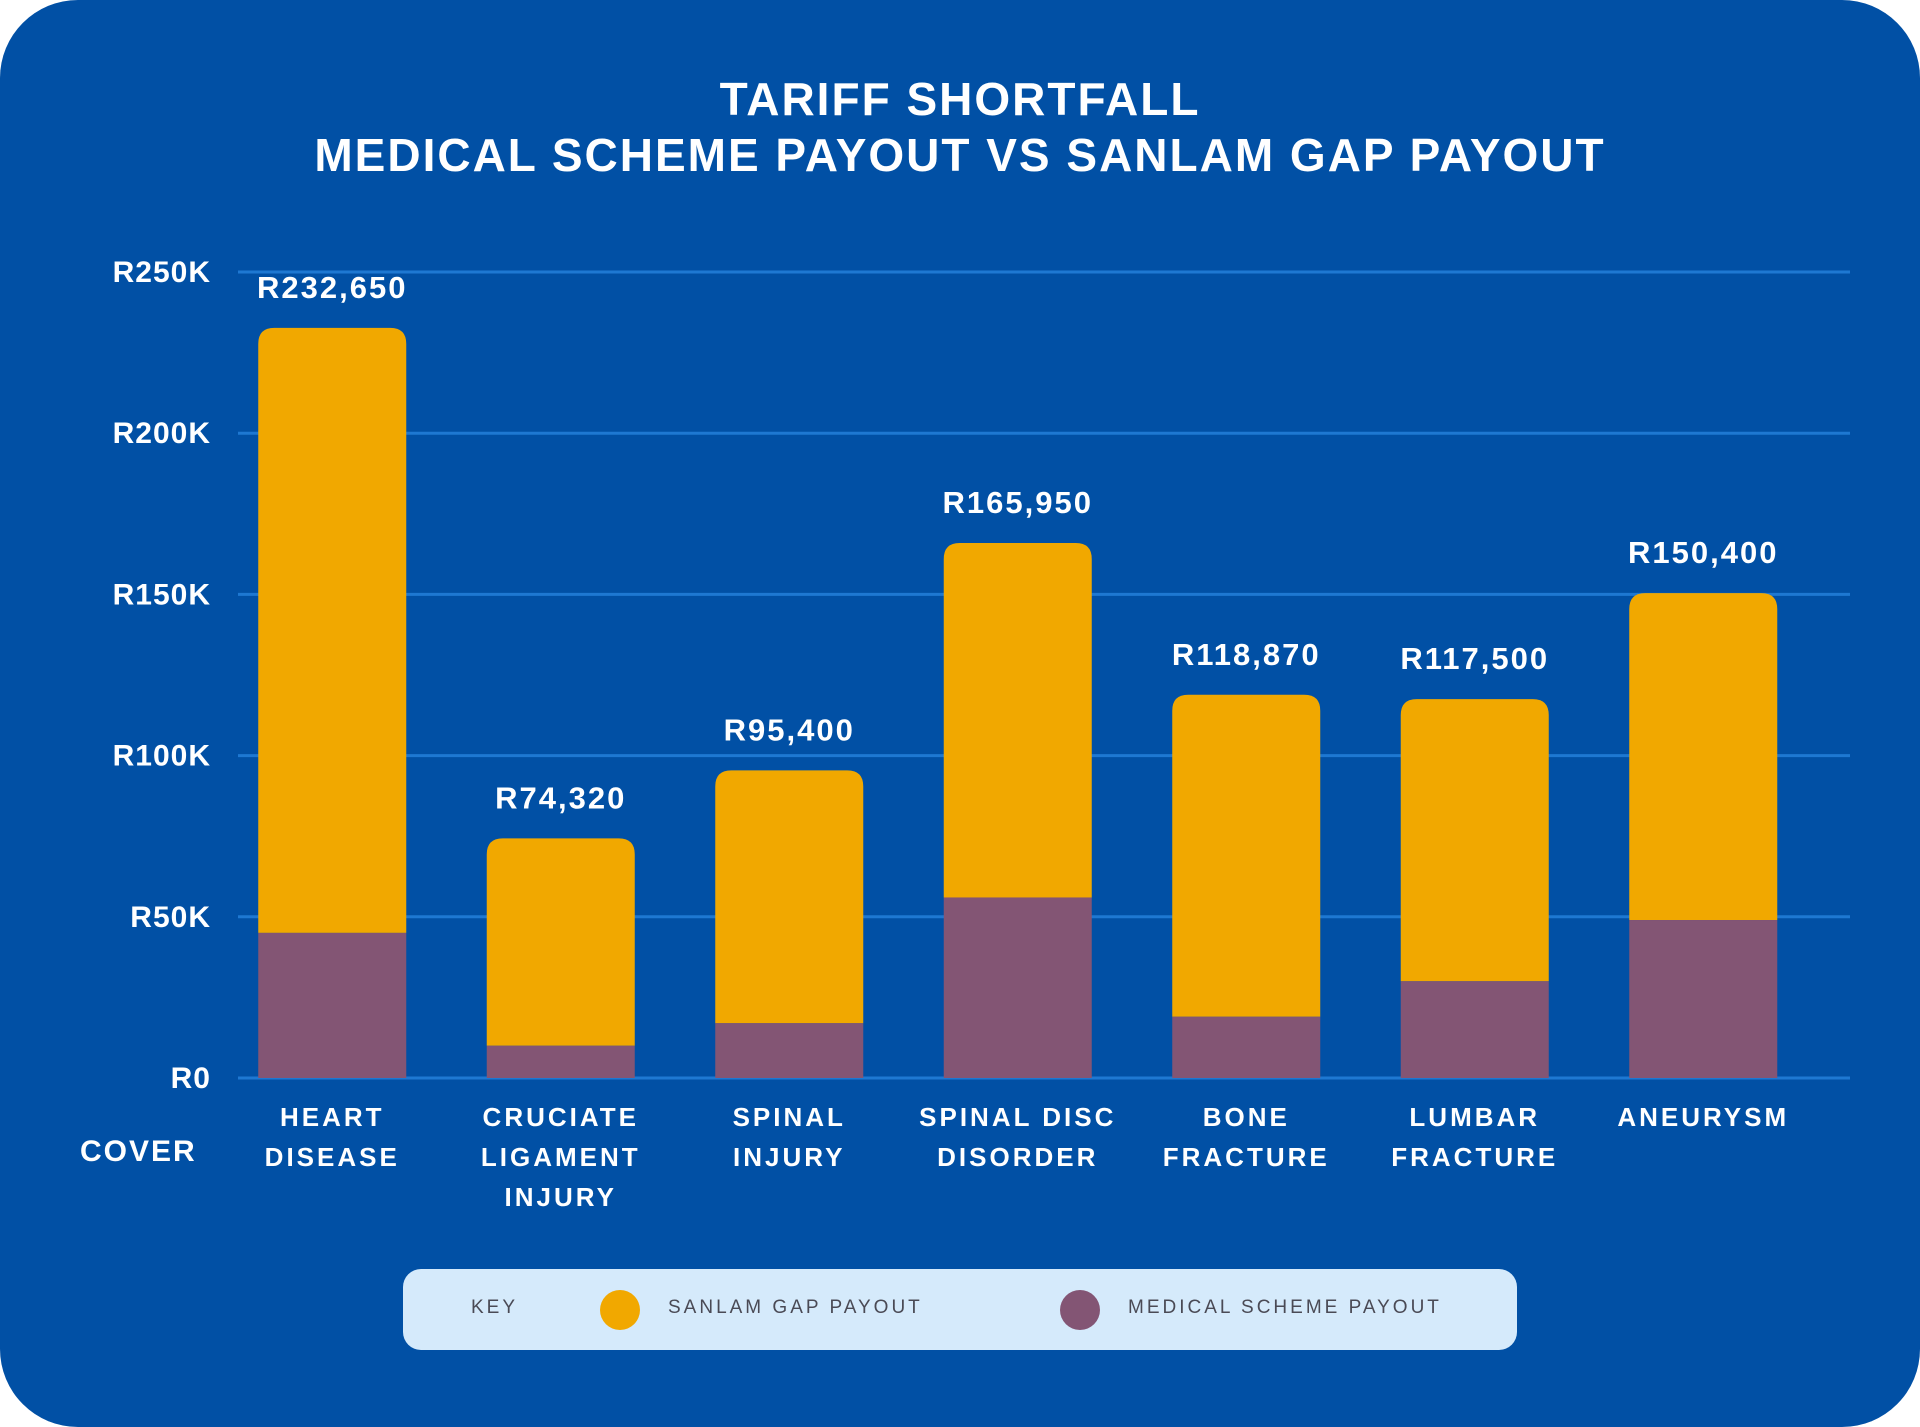  What do you see at coordinates (789, 729) in the screenshot?
I see `bar-total-label: R95,400` at bounding box center [789, 729].